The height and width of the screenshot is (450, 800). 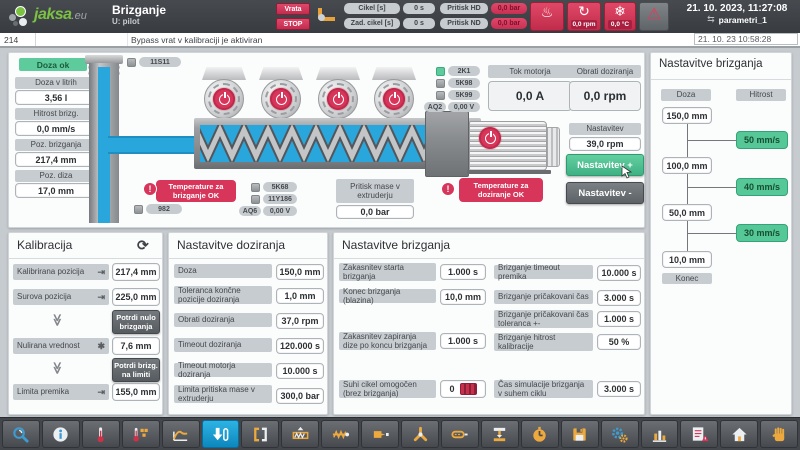 What do you see at coordinates (687, 165) in the screenshot?
I see `profil-pozicija-2: 100,0 mm` at bounding box center [687, 165].